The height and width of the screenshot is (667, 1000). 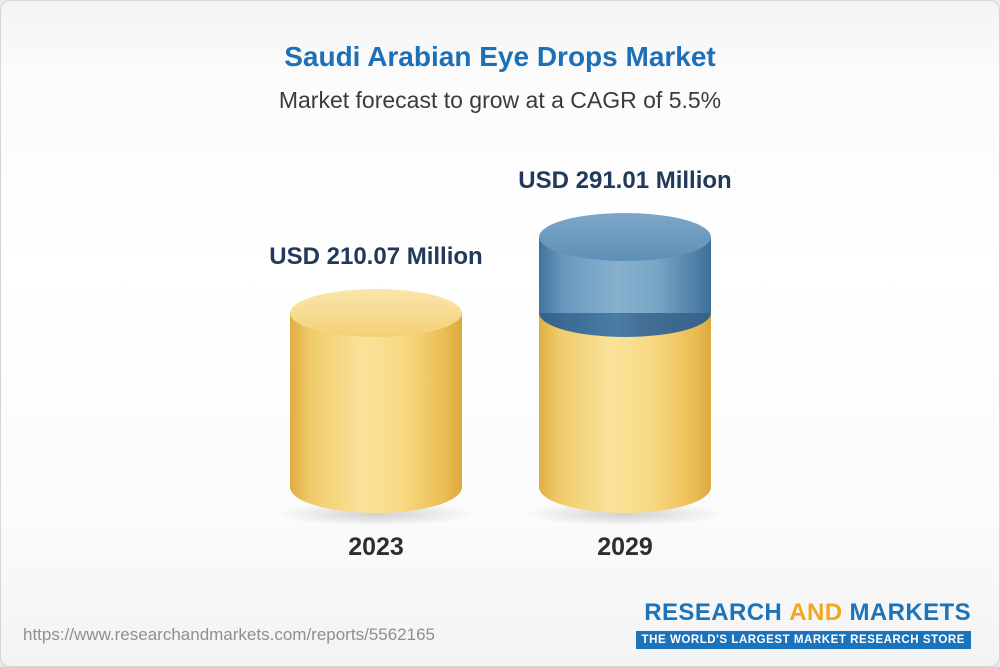 I want to click on logo-word-markets: MARKETS, so click(x=910, y=612).